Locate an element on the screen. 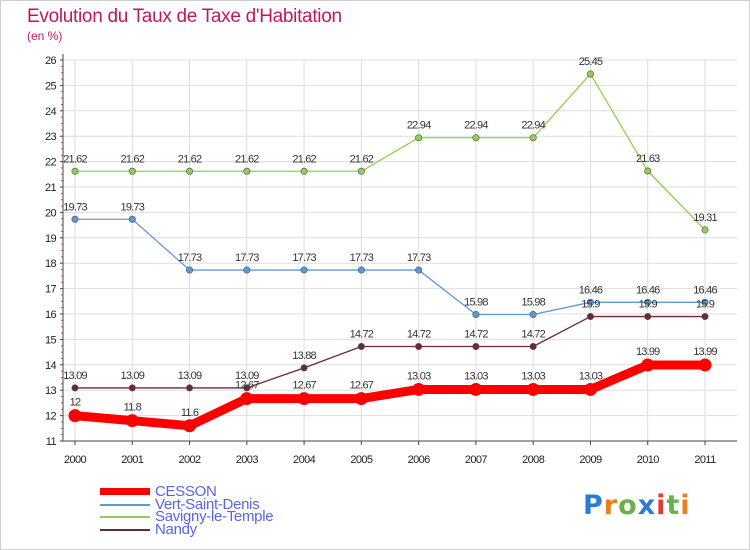 The height and width of the screenshot is (550, 750). y-tick-label: 17 is located at coordinates (51, 290).